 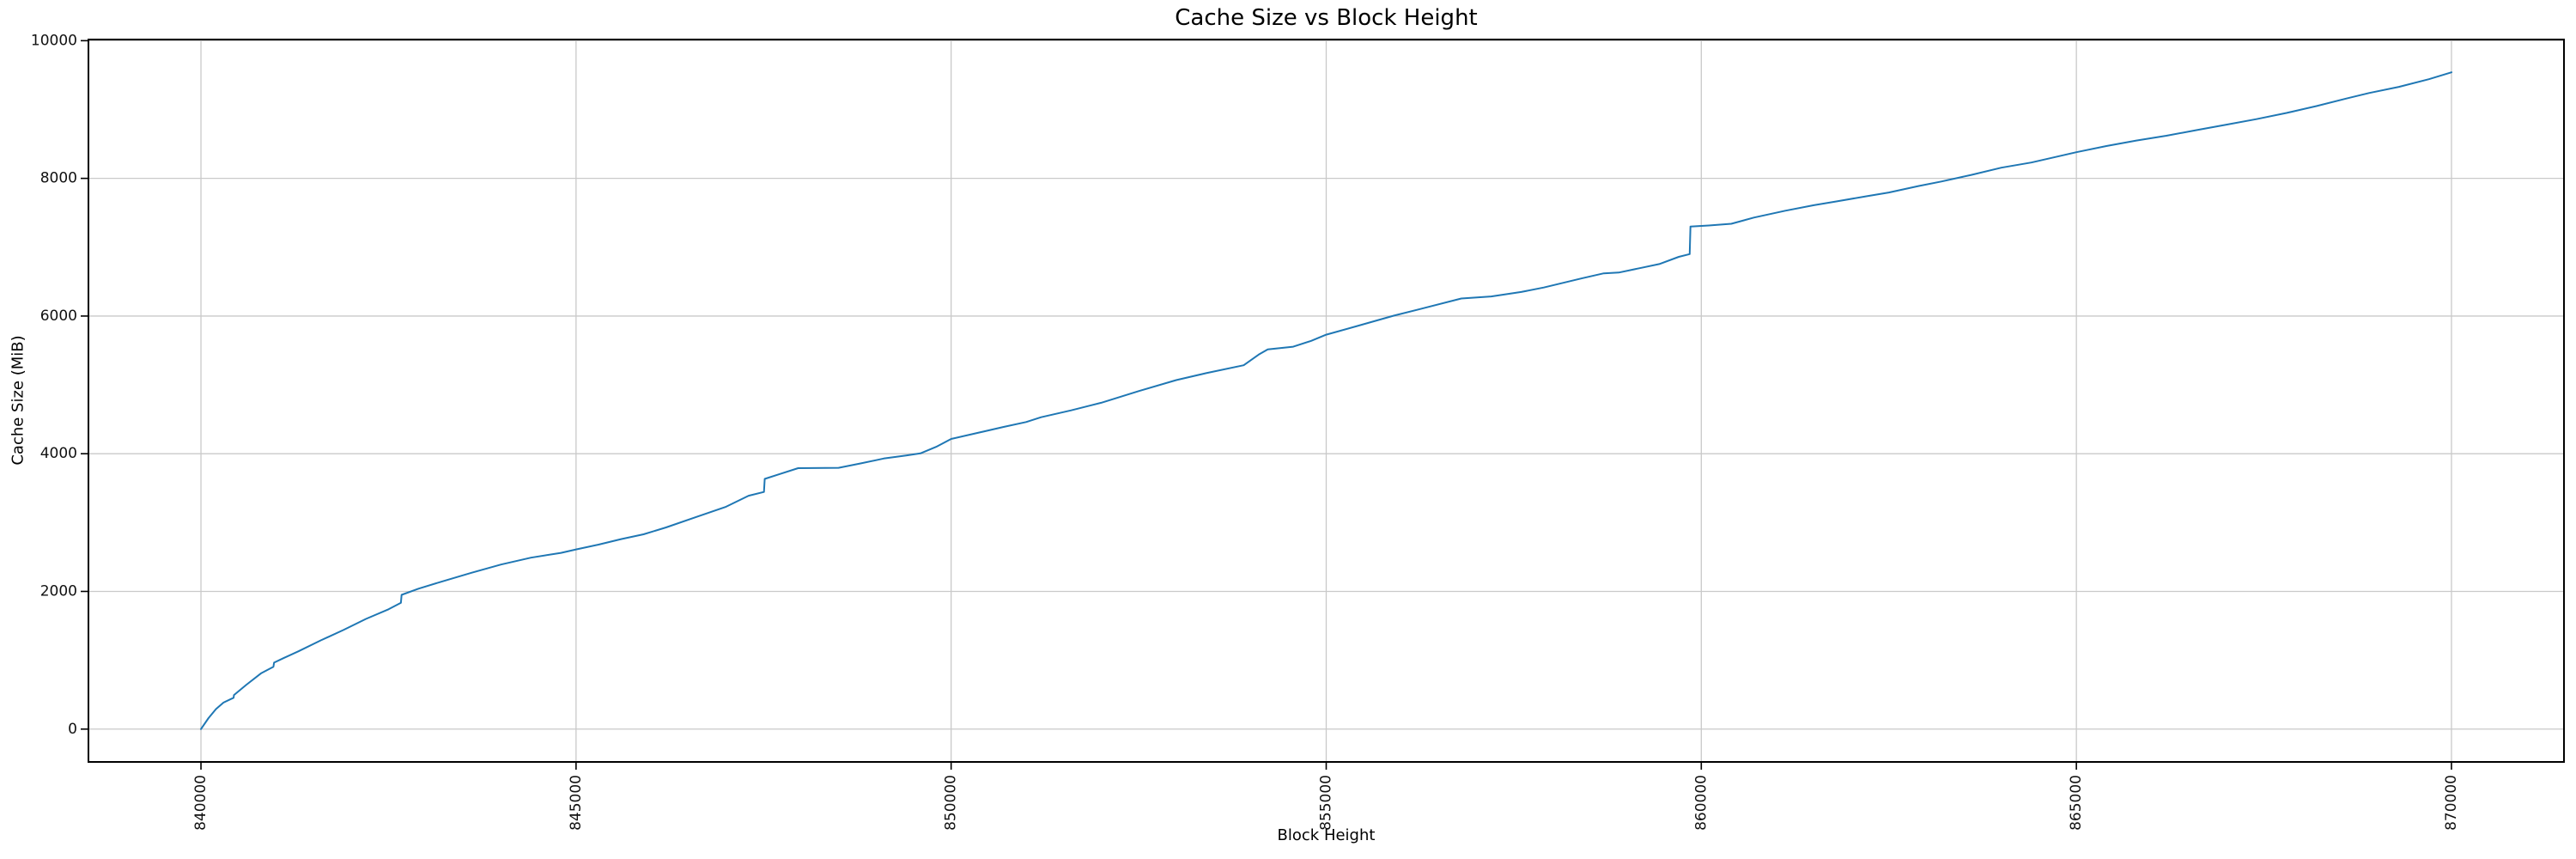 I want to click on x-tick-label: 840000, so click(x=201, y=803).